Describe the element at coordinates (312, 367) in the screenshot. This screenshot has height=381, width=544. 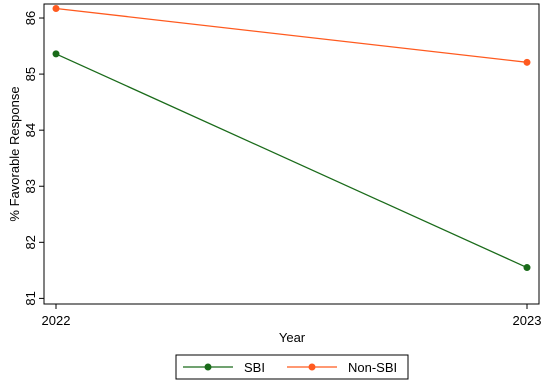
I see `legend-marker-non-sbi` at that location.